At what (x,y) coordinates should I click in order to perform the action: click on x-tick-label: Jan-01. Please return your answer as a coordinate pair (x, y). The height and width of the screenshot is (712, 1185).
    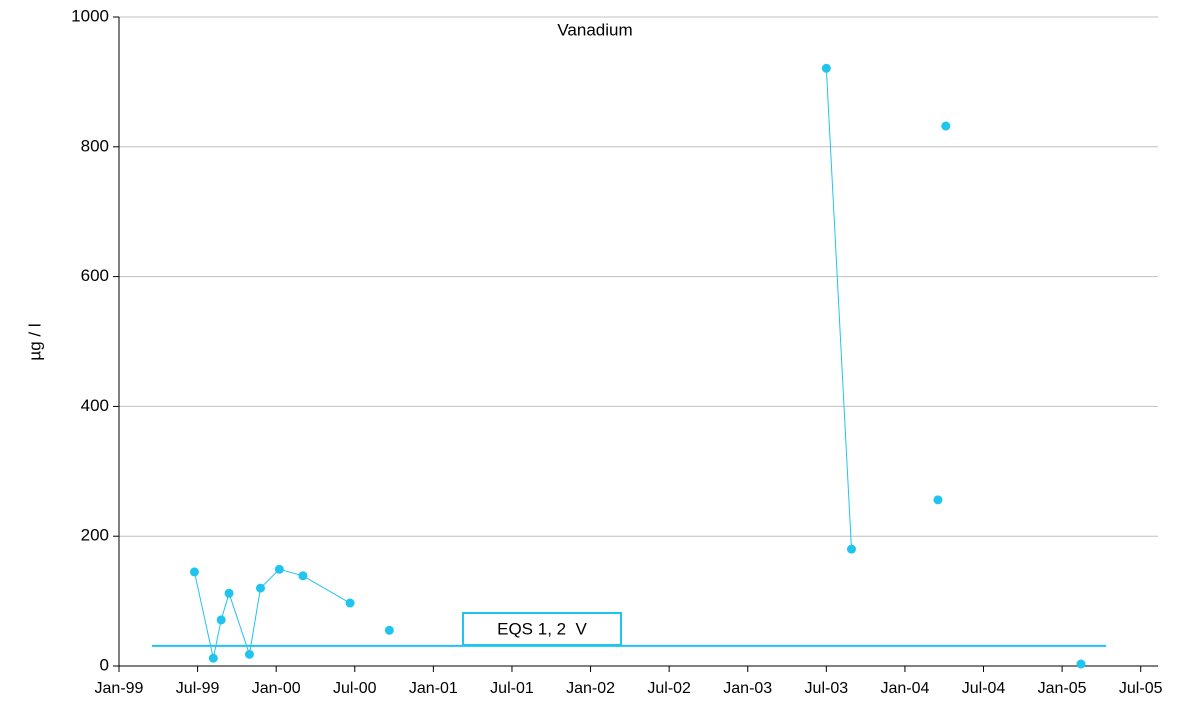
    Looking at the image, I should click on (433, 688).